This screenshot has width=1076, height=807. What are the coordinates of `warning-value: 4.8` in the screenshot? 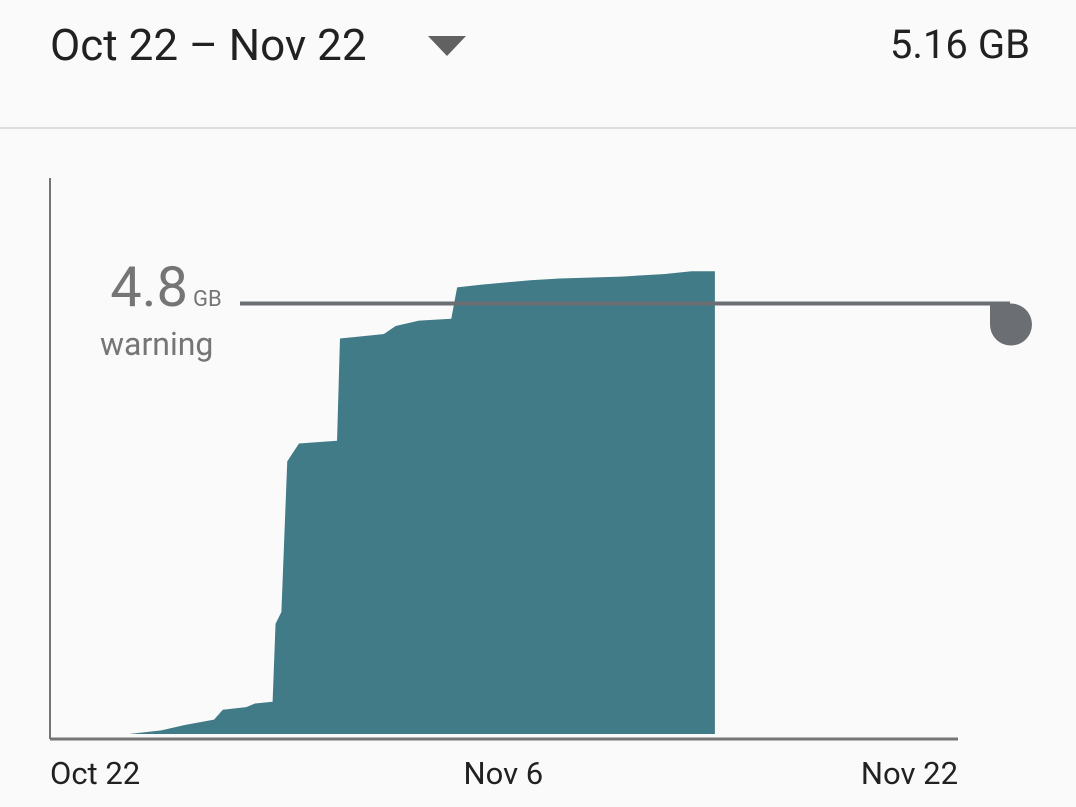 It's located at (149, 287).